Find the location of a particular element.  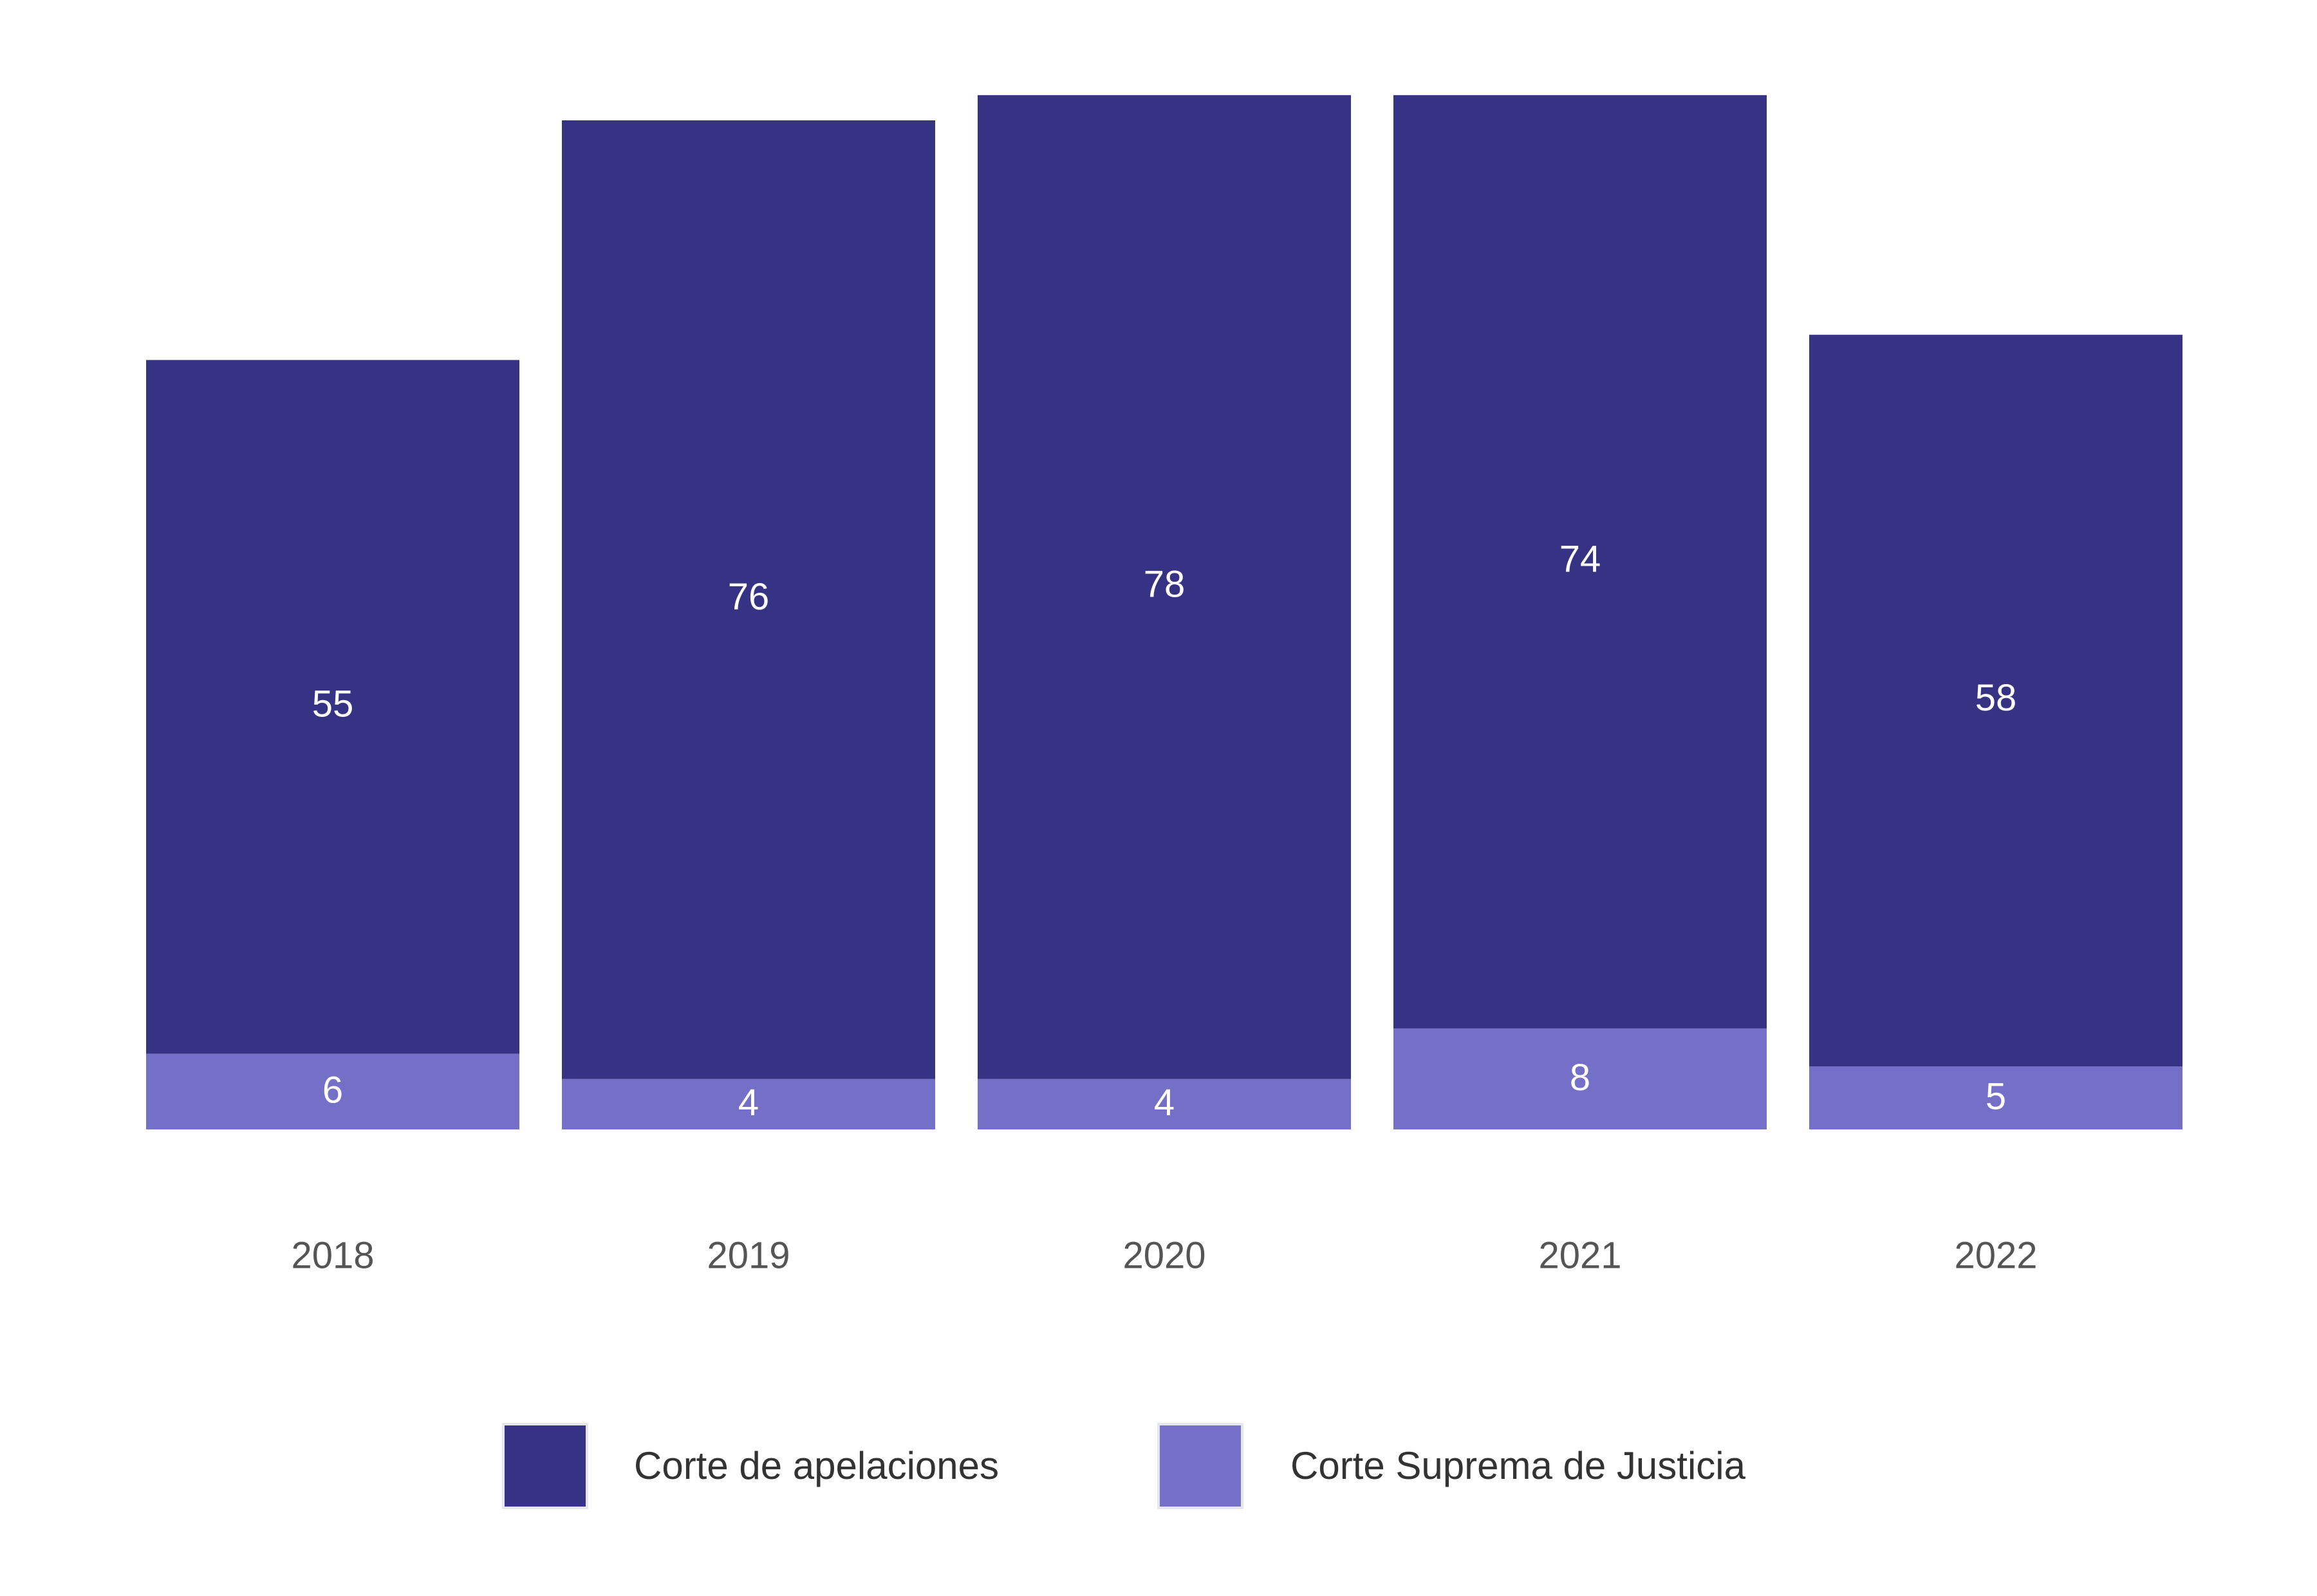

bar-segment-corte-de-apelaciones-2021 is located at coordinates (1580, 562).